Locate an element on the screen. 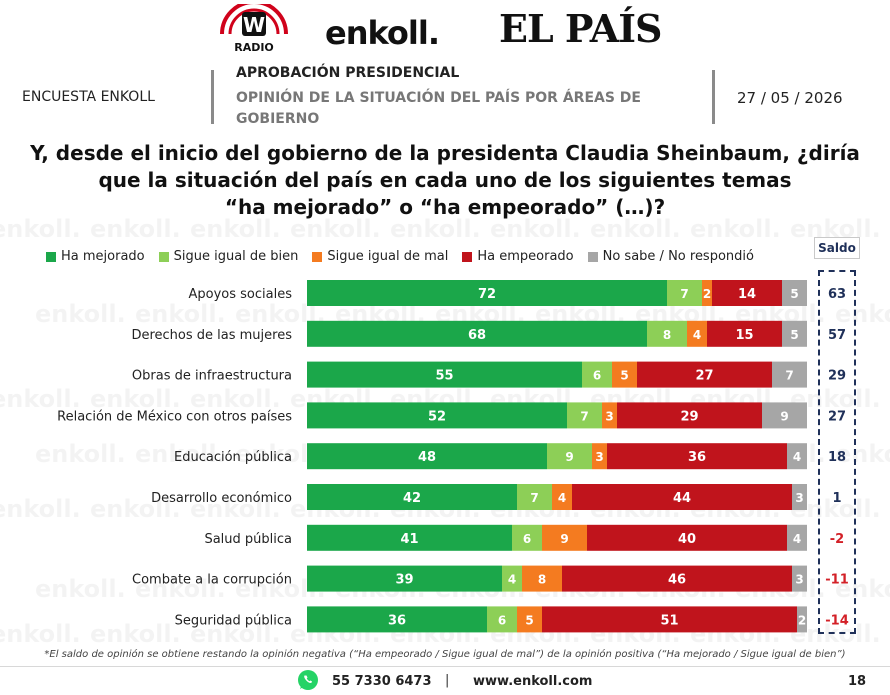  saldo-header: Saldo is located at coordinates (837, 248).